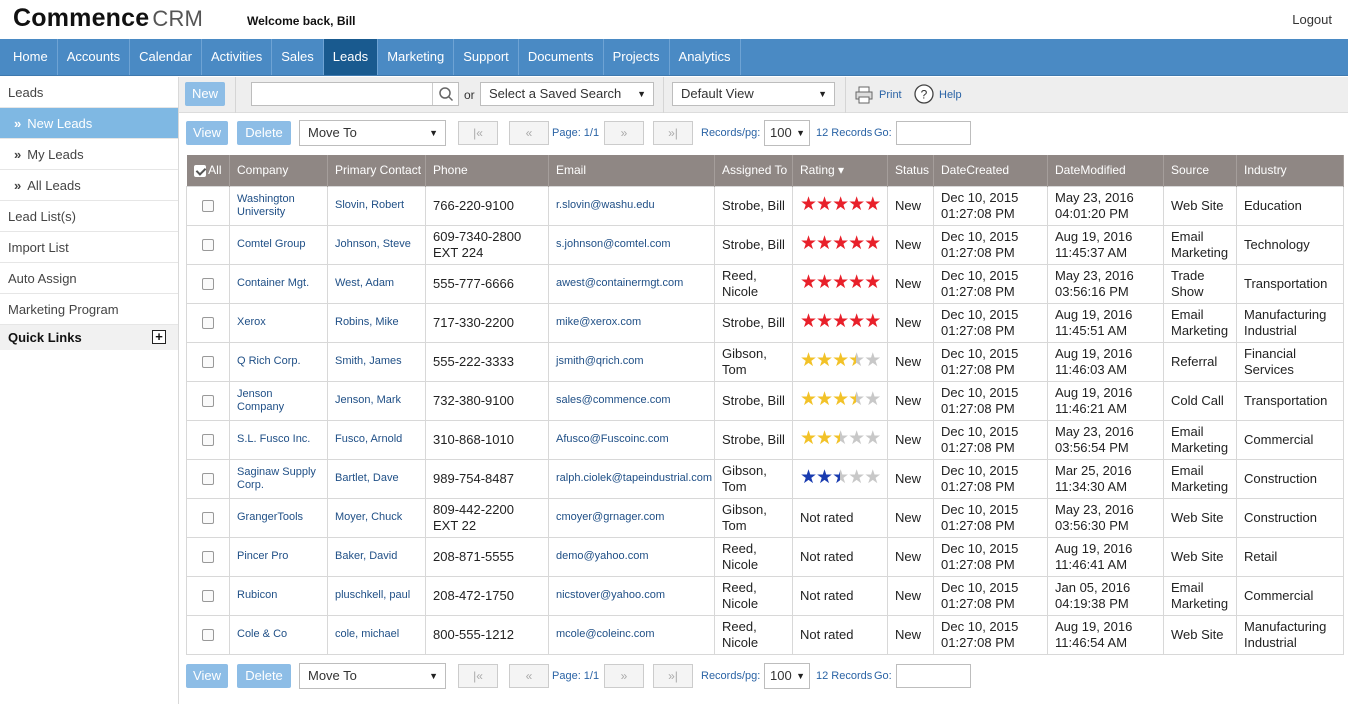 The image size is (1348, 704). What do you see at coordinates (278, 170) in the screenshot?
I see `column-header-company: Company` at bounding box center [278, 170].